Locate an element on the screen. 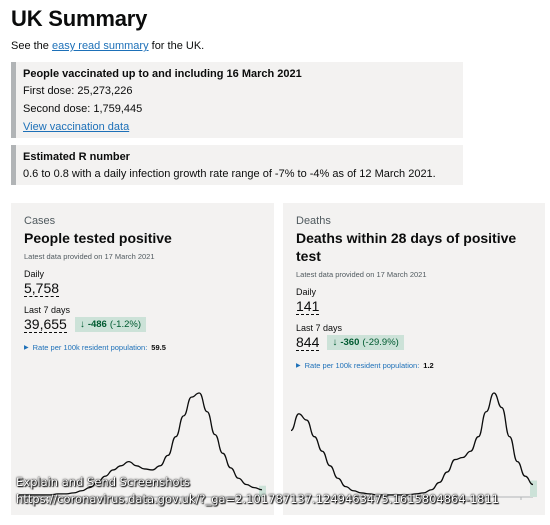 This screenshot has height=525, width=550. deaths-chart is located at coordinates (414, 450).